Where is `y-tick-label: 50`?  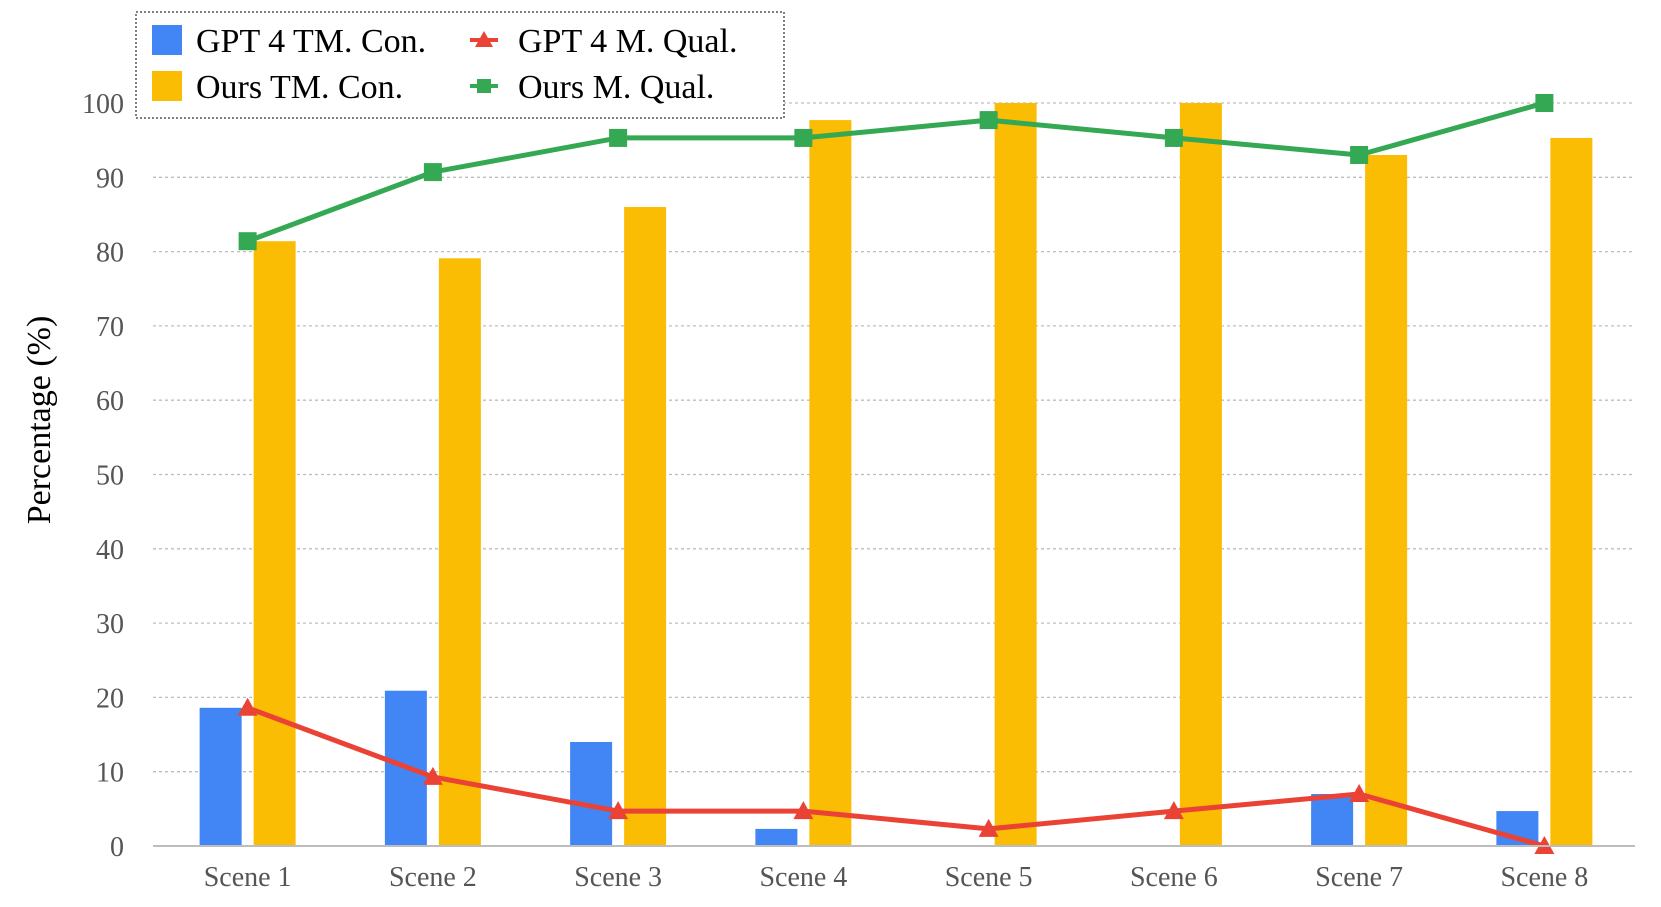 y-tick-label: 50 is located at coordinates (110, 476).